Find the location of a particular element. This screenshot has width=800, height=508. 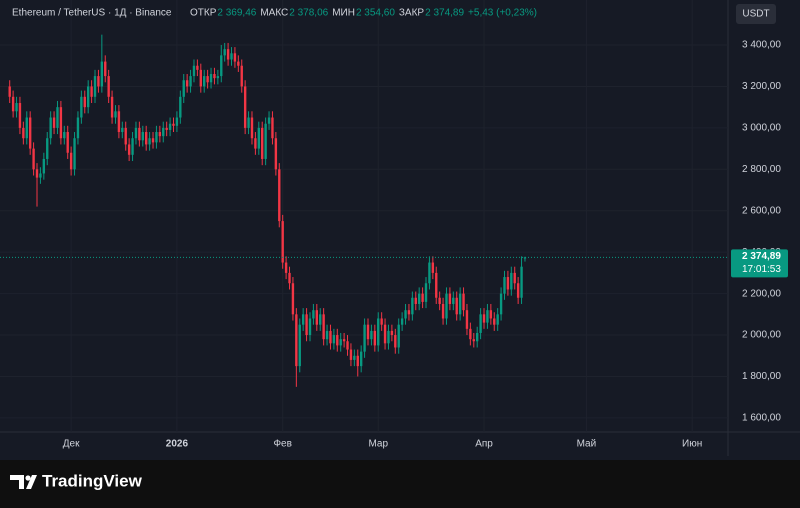

ohlc-value: 2 378,06 is located at coordinates (308, 13).